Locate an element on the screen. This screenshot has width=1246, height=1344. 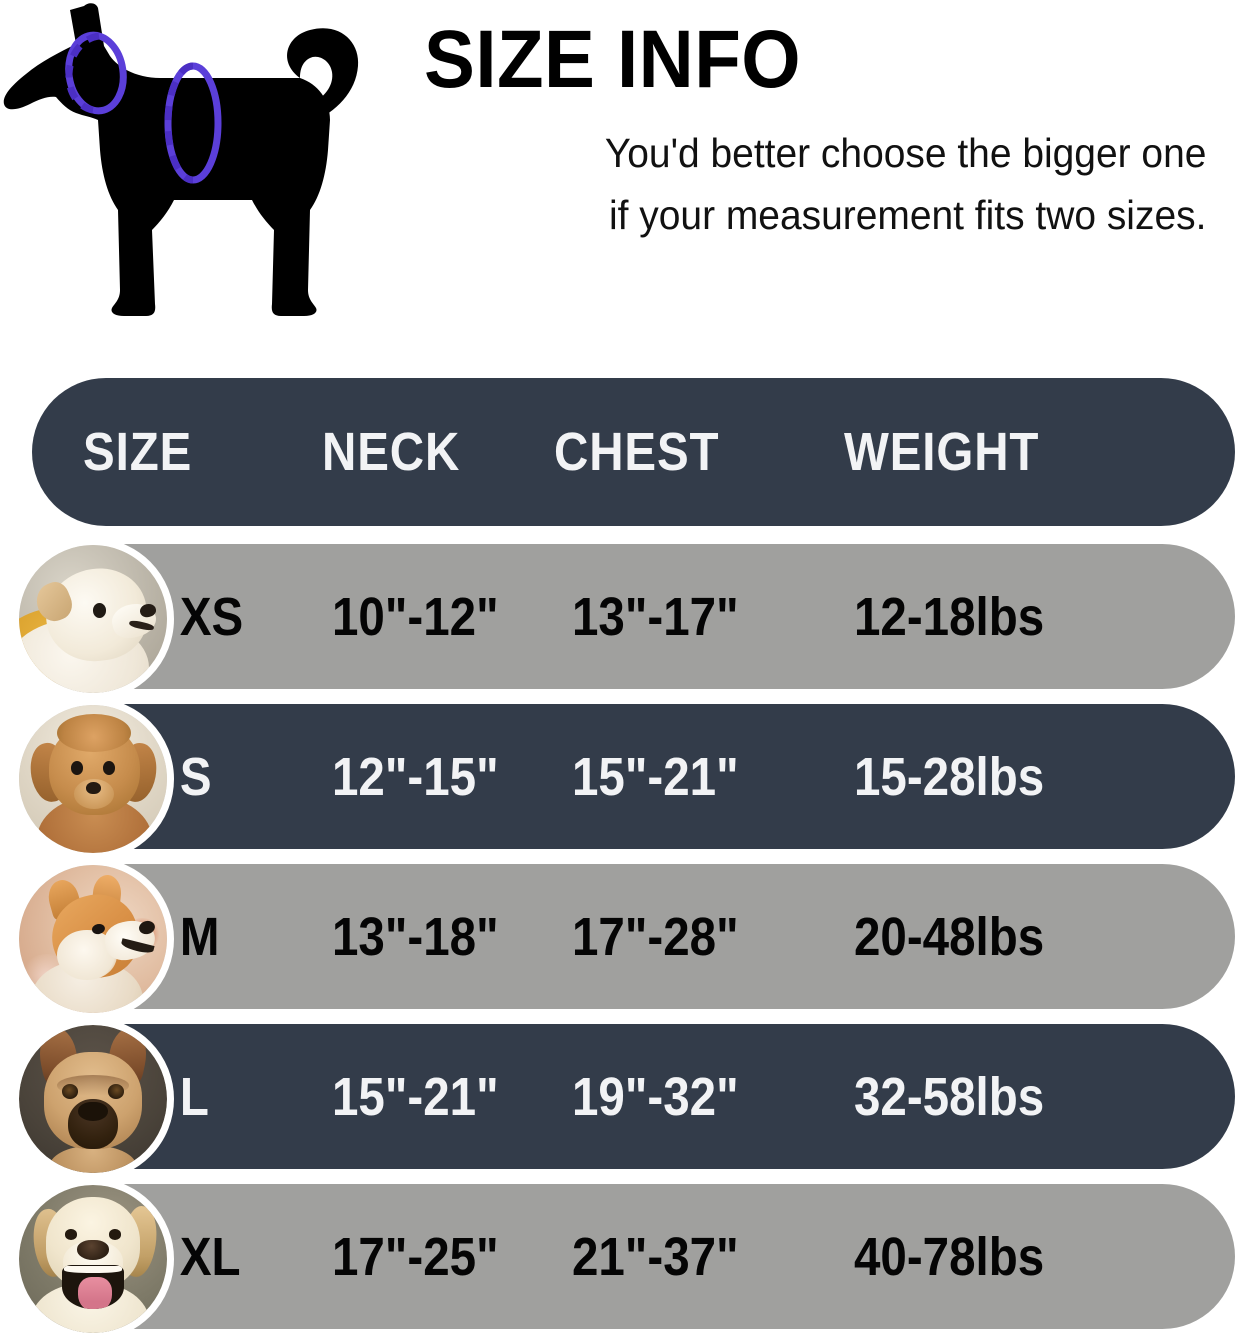
column-header-chest: CHEST is located at coordinates (637, 452).